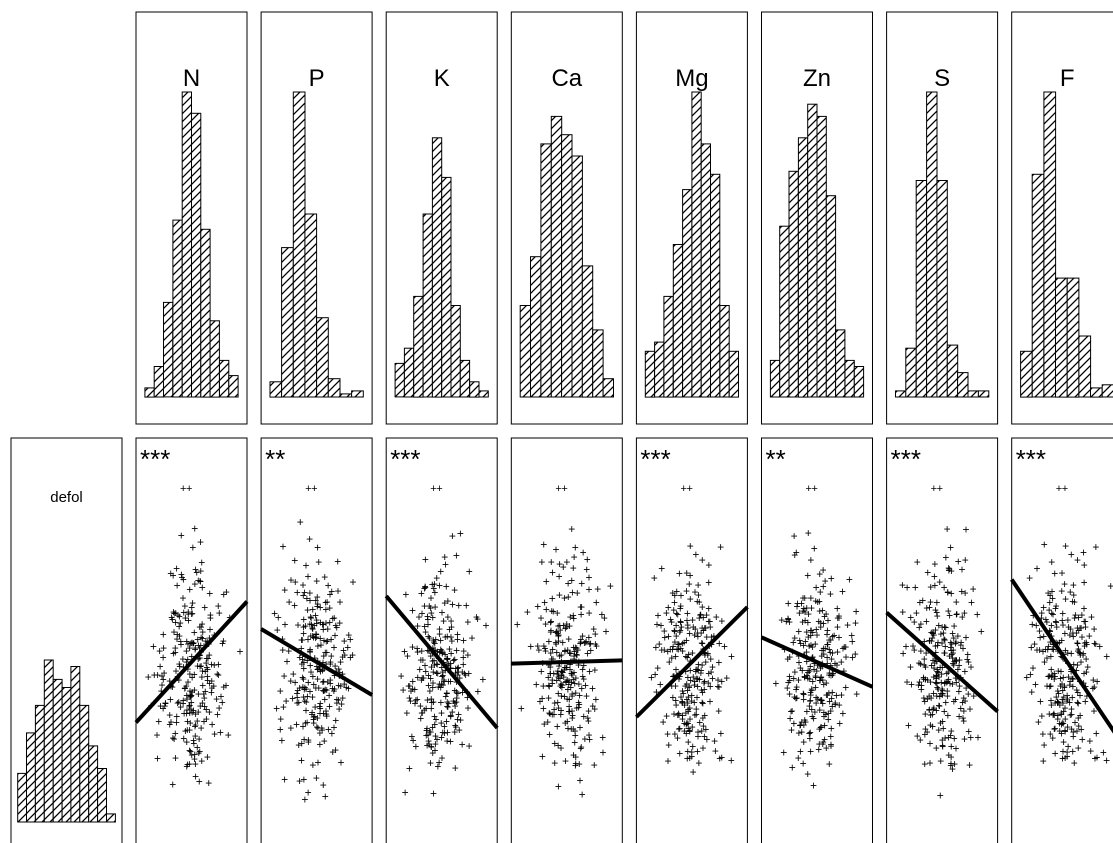 The image size is (1113, 843). Describe the element at coordinates (191, 218) in the screenshot. I see `histogram-panel: N` at that location.